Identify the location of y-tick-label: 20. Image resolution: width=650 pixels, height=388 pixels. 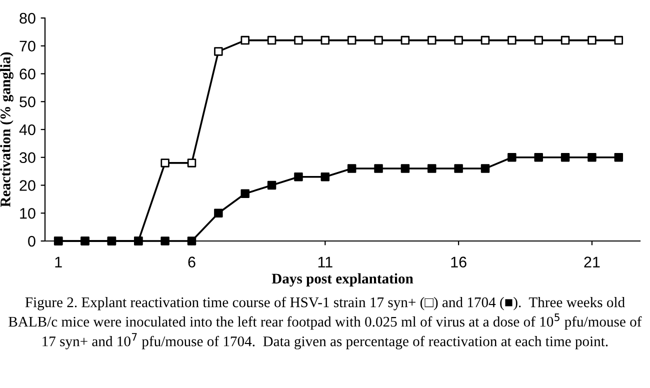
(28, 185).